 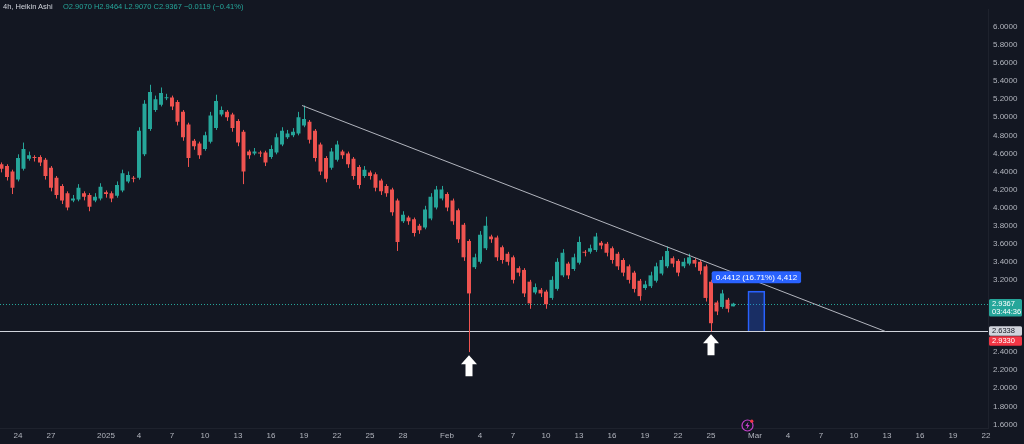 What do you see at coordinates (1006, 424) in the screenshot?
I see `y-tick-label: 1.6000` at bounding box center [1006, 424].